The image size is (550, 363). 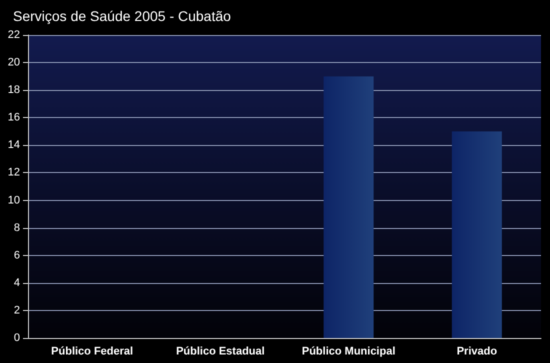 I want to click on x-tick-label: Público Federal, so click(x=92, y=352).